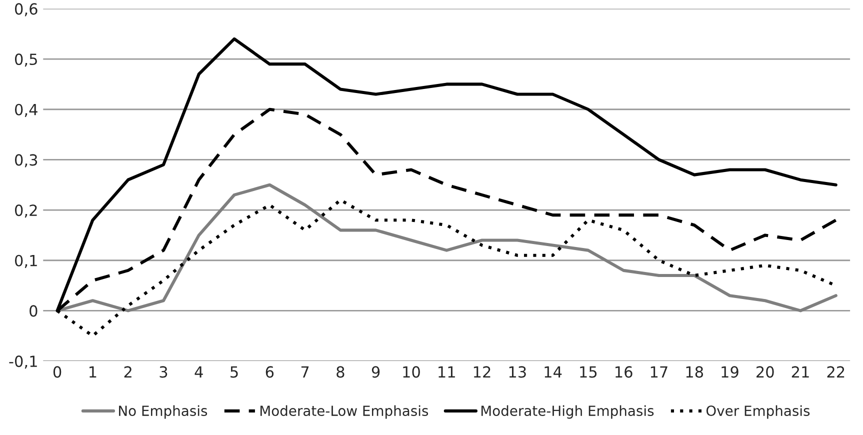 The width and height of the screenshot is (863, 435). What do you see at coordinates (26, 261) in the screenshot?
I see `y-tick-label: 0,1` at bounding box center [26, 261].